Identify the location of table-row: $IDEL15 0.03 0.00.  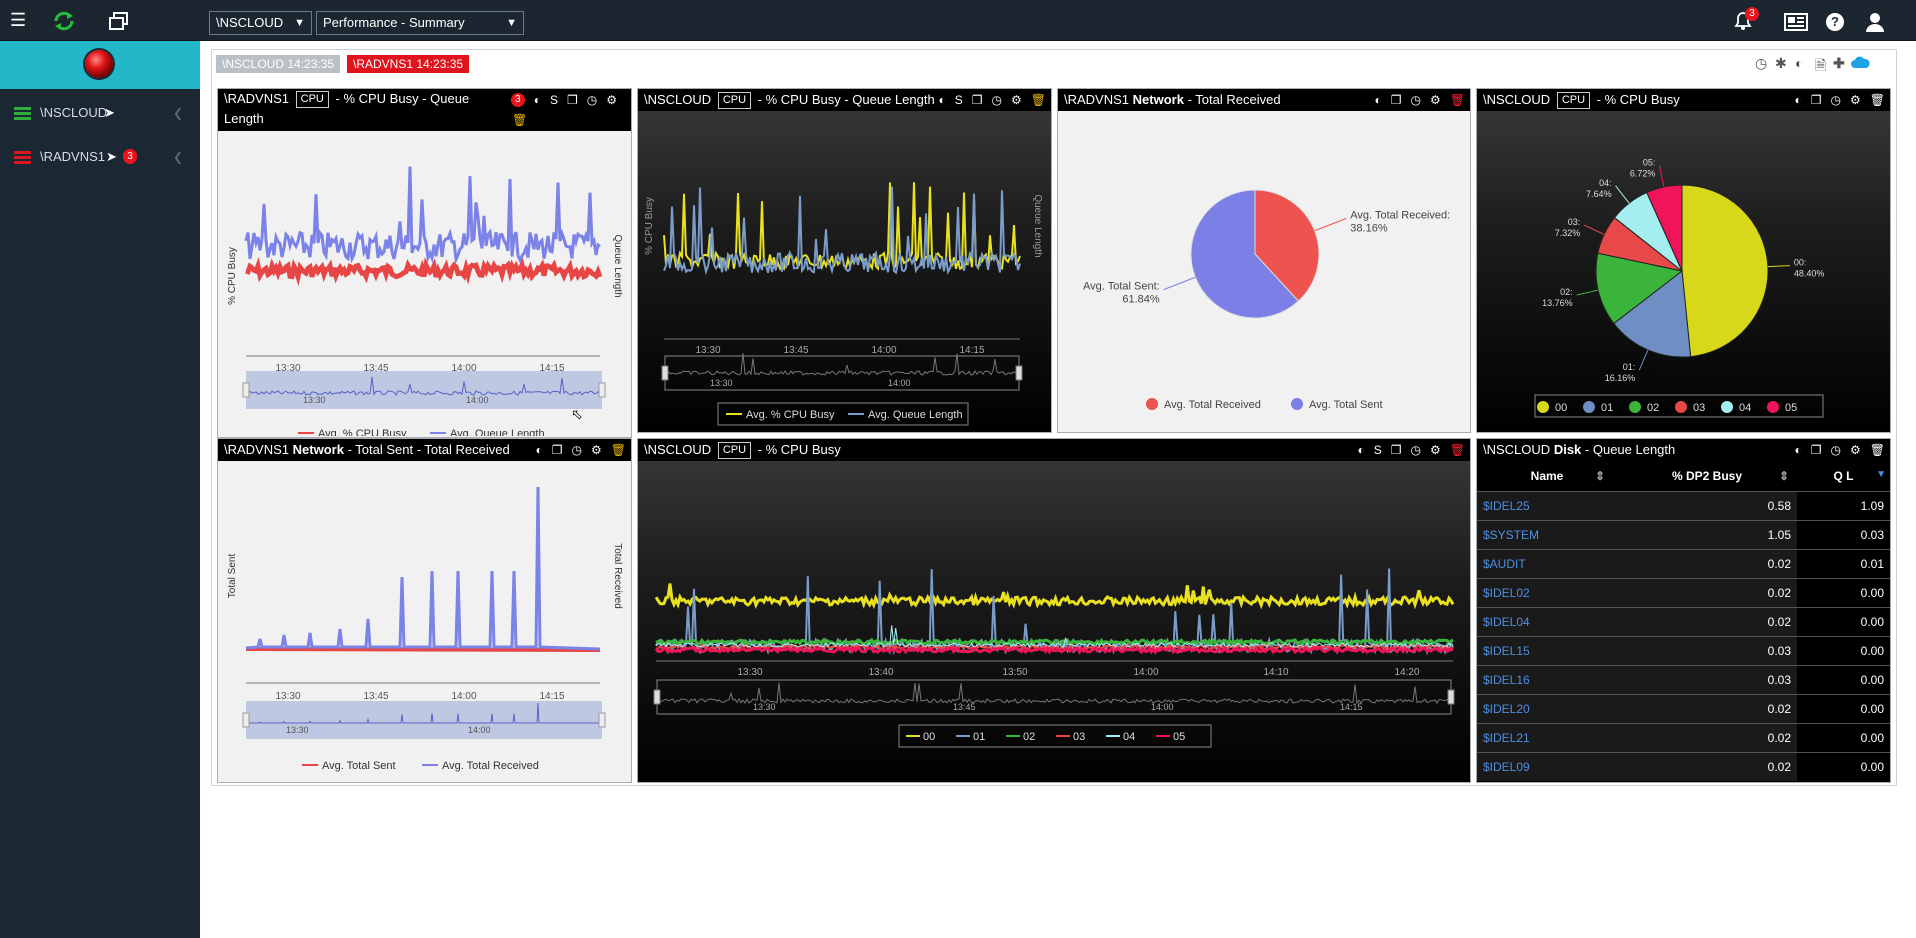
(1683, 650).